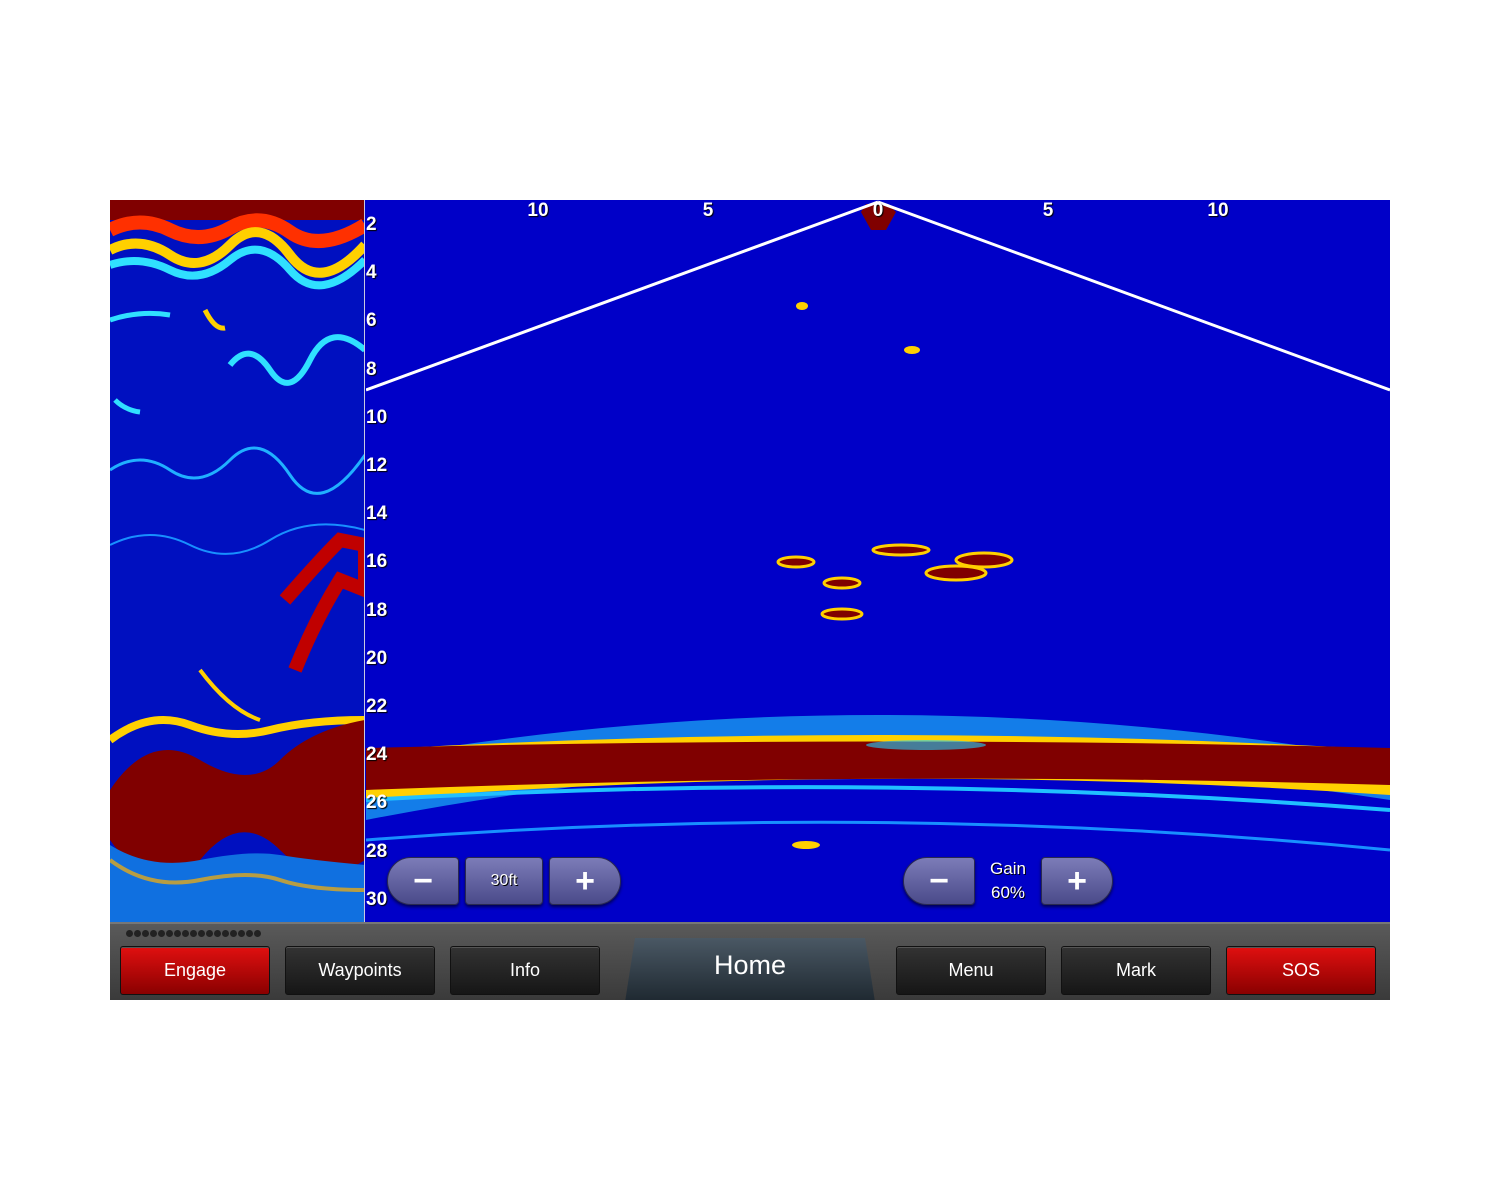 Image resolution: width=1500 pixels, height=1200 pixels. What do you see at coordinates (371, 273) in the screenshot?
I see `depth-label: 4` at bounding box center [371, 273].